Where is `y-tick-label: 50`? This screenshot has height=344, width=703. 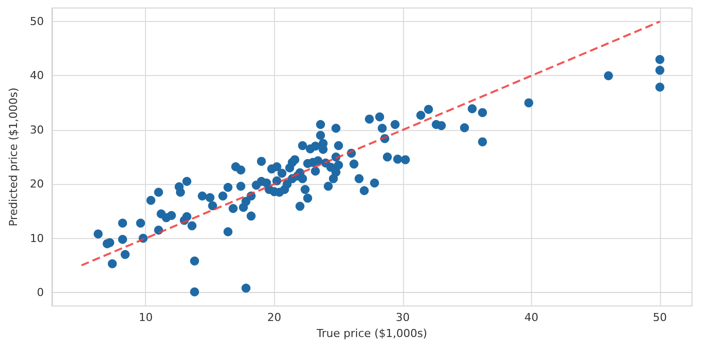 y-tick-label: 50 is located at coordinates (37, 21).